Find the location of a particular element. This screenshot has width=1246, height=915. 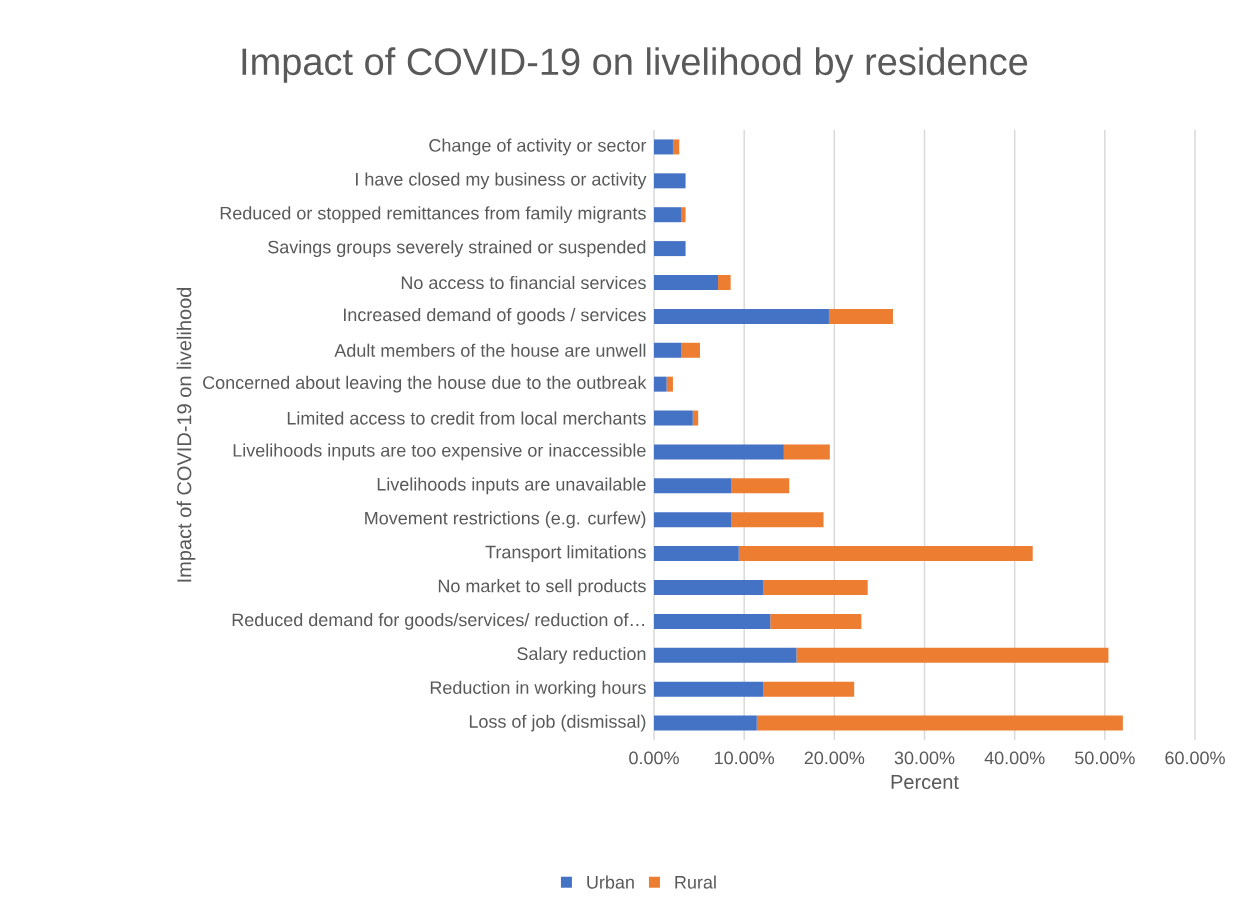

y-tick-label: Salary reduction is located at coordinates (581, 655).